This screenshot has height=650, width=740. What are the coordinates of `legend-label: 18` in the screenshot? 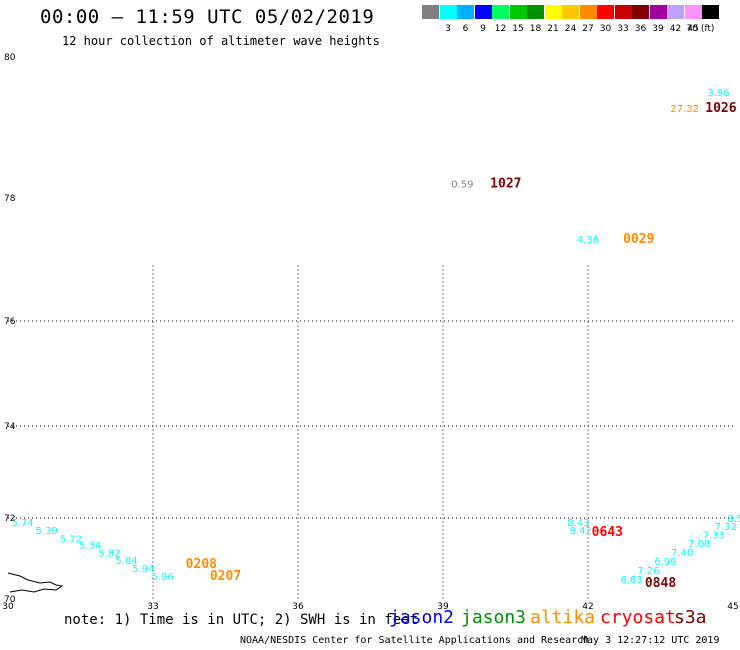 It's located at (535, 29).